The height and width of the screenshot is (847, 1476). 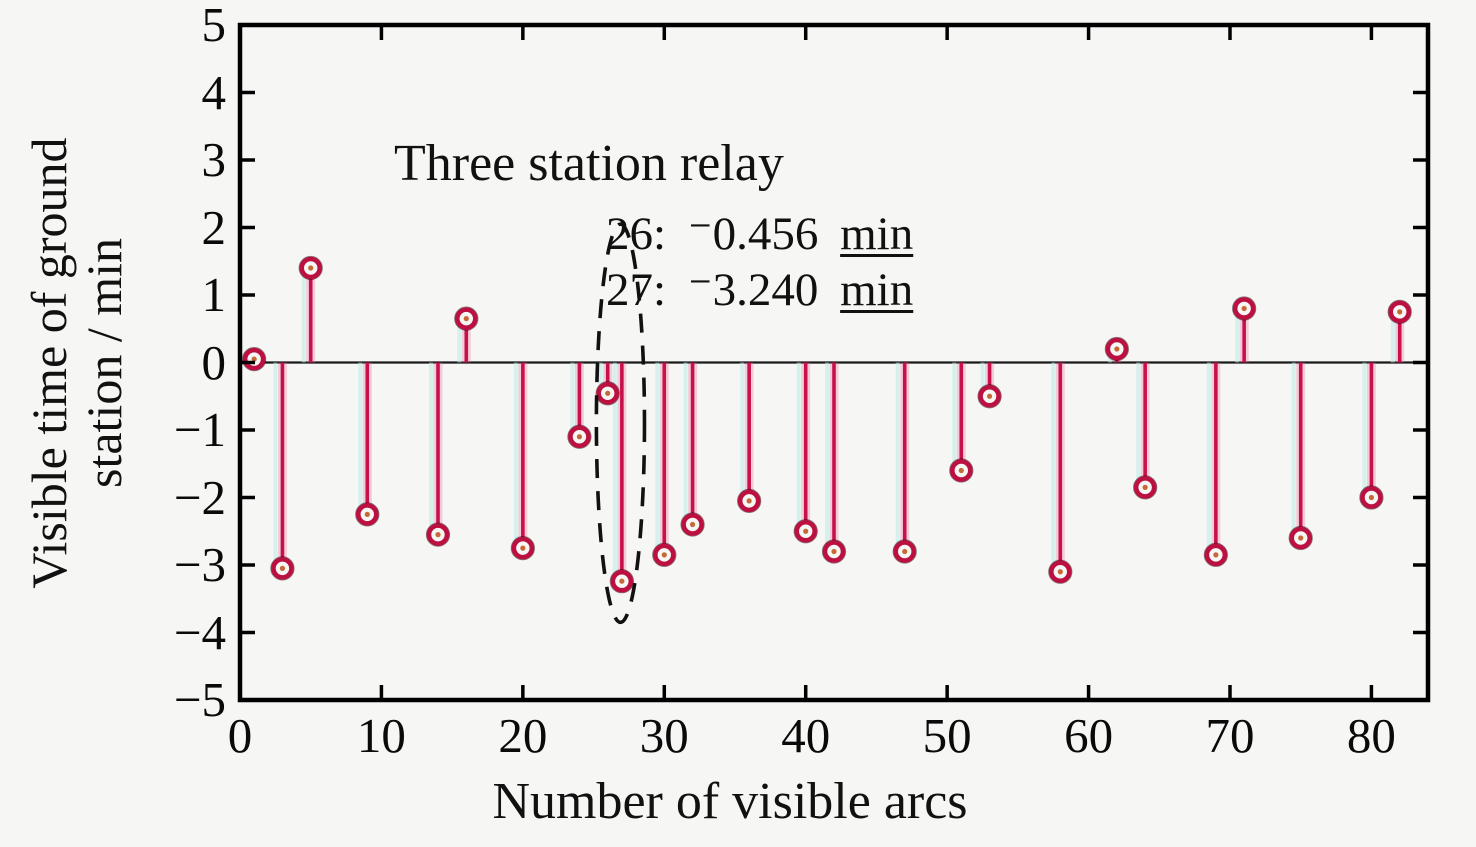 I want to click on datatip-27-unit: min, so click(x=877, y=290).